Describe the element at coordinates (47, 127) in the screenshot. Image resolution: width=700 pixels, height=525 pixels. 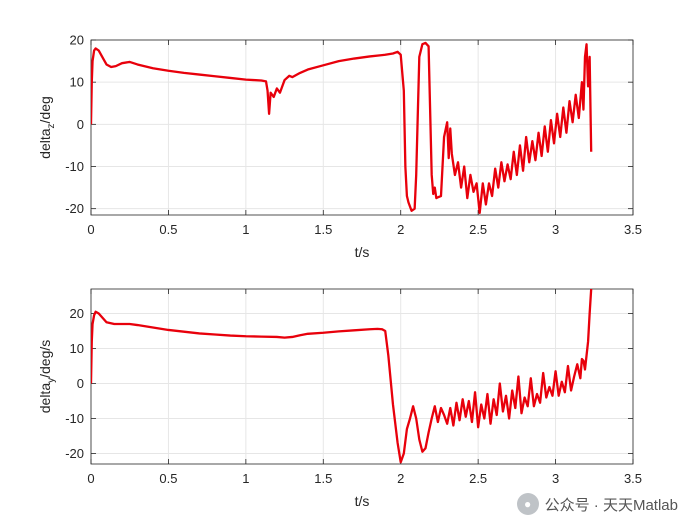
I see `y-axis-label: deltaz/deg` at that location.